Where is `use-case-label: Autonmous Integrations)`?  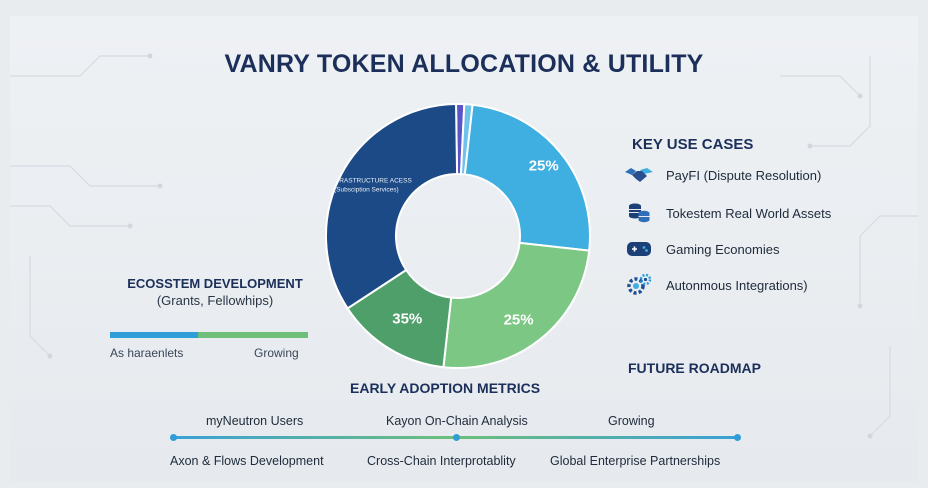 use-case-label: Autonmous Integrations) is located at coordinates (737, 285).